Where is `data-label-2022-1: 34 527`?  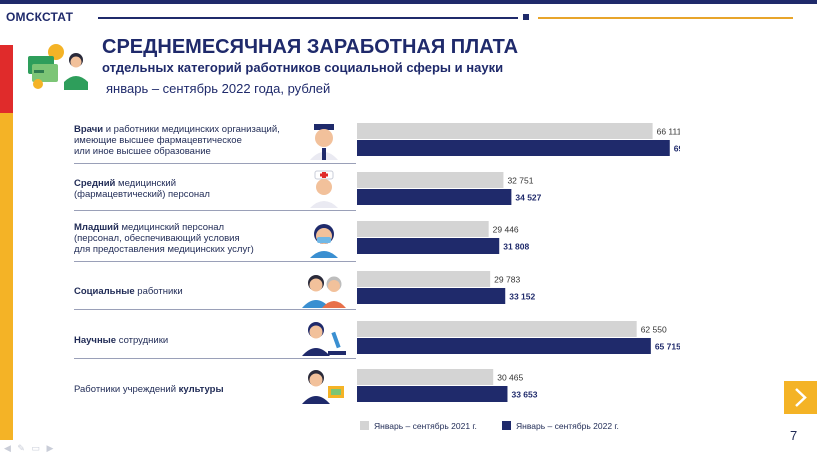 data-label-2022-1: 34 527 is located at coordinates (528, 198).